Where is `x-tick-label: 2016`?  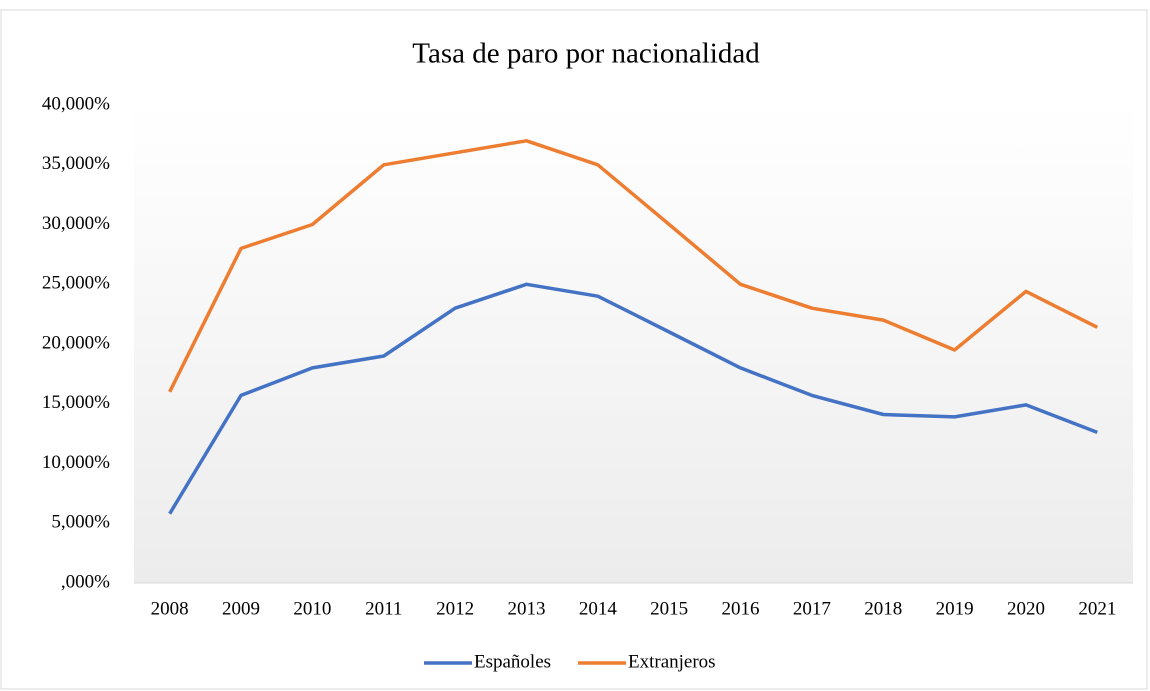 x-tick-label: 2016 is located at coordinates (741, 608).